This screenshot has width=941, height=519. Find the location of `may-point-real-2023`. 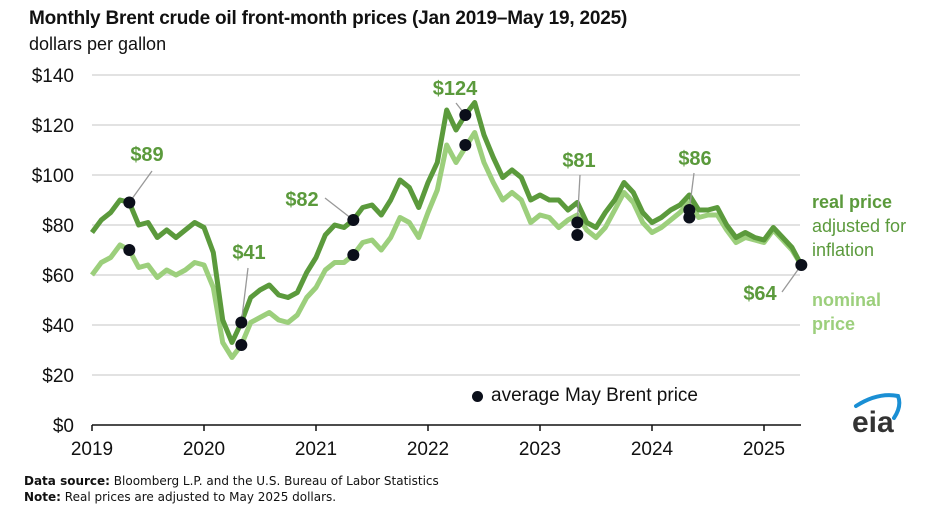

may-point-real-2023 is located at coordinates (577, 222).